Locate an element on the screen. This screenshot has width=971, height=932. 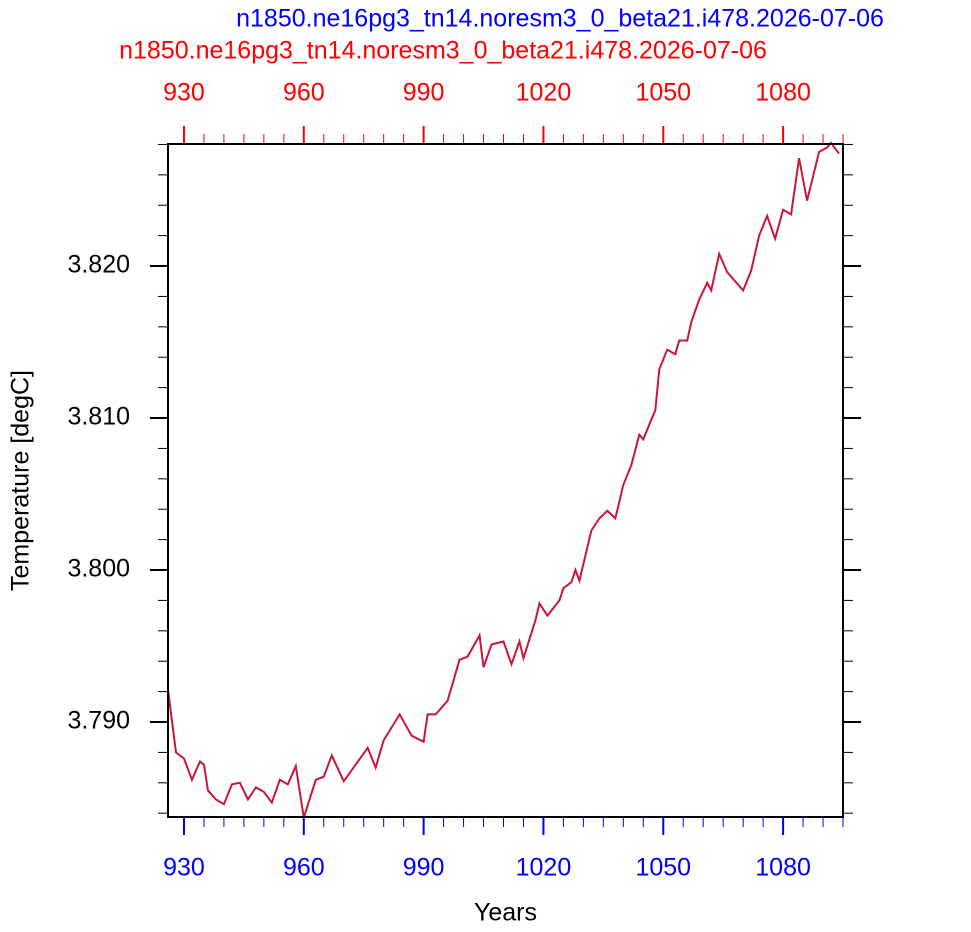
x-tick-label: 1050 is located at coordinates (663, 868).